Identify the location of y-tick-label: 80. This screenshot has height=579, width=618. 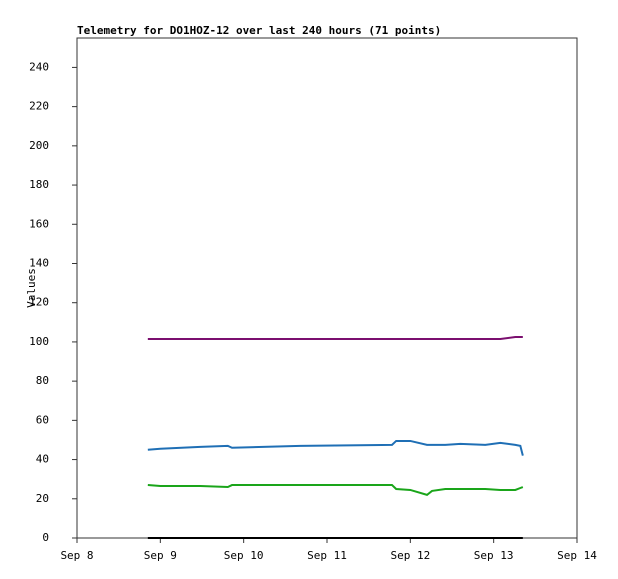
(42, 380).